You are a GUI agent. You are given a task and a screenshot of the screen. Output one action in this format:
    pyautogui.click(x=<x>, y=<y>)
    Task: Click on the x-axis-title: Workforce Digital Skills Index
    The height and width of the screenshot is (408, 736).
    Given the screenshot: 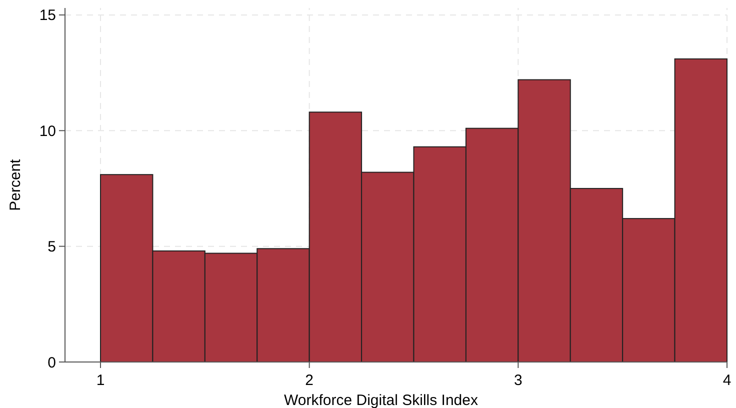 What is the action you would take?
    pyautogui.click(x=381, y=400)
    